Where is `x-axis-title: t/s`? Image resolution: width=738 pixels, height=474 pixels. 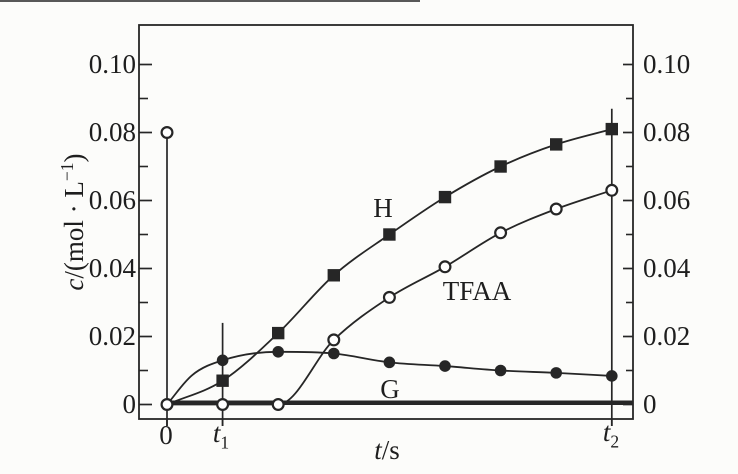 x-axis-title: t/s is located at coordinates (387, 450).